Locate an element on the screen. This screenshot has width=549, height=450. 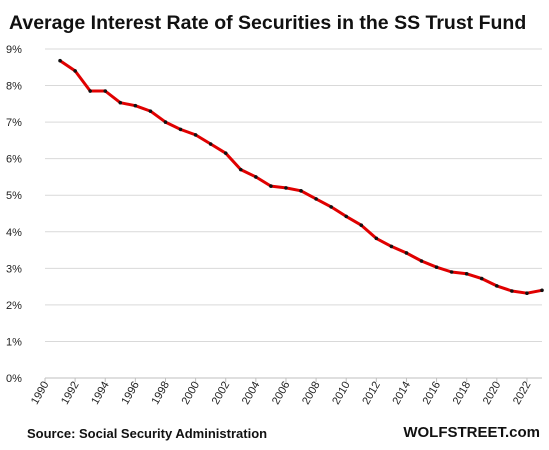
y-tick-label: 6% is located at coordinates (14, 160).